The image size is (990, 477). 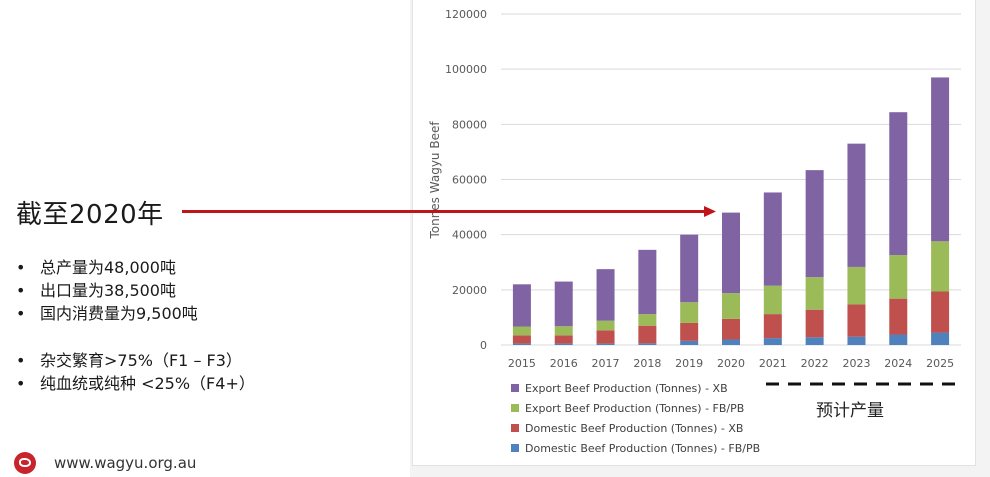 I want to click on x-tick-label: 2025, so click(x=940, y=363).